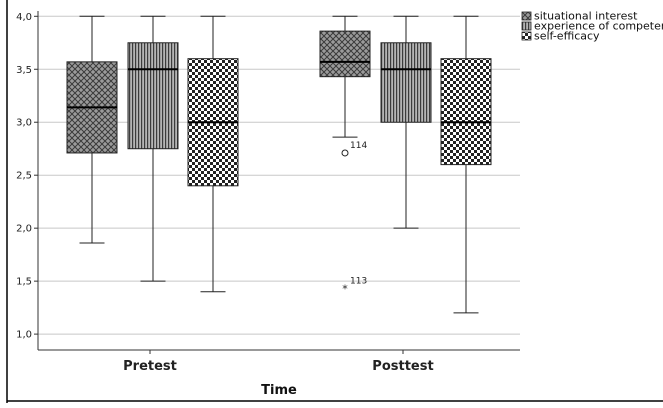  Describe the element at coordinates (598, 26) in the screenshot. I see `legend-label: experience of competence` at that location.